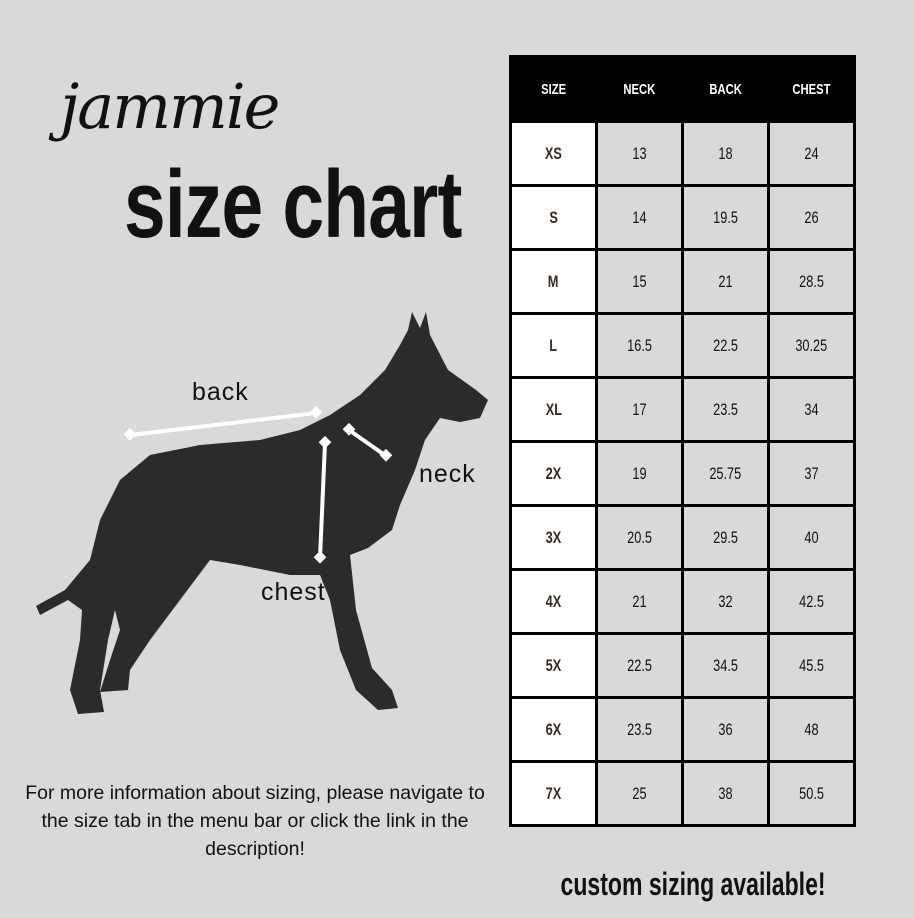  I want to click on cell-text: M, so click(553, 281).